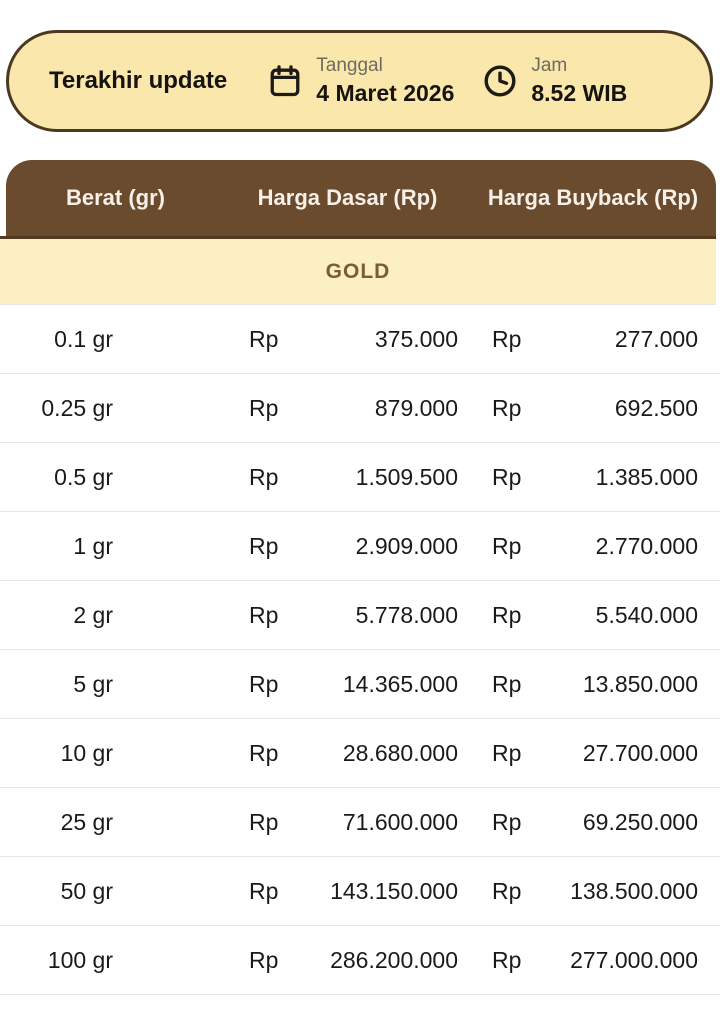 The height and width of the screenshot is (1033, 720). Describe the element at coordinates (593, 546) in the screenshot. I see `buyback-price-cell: Rp 2.770.000` at that location.